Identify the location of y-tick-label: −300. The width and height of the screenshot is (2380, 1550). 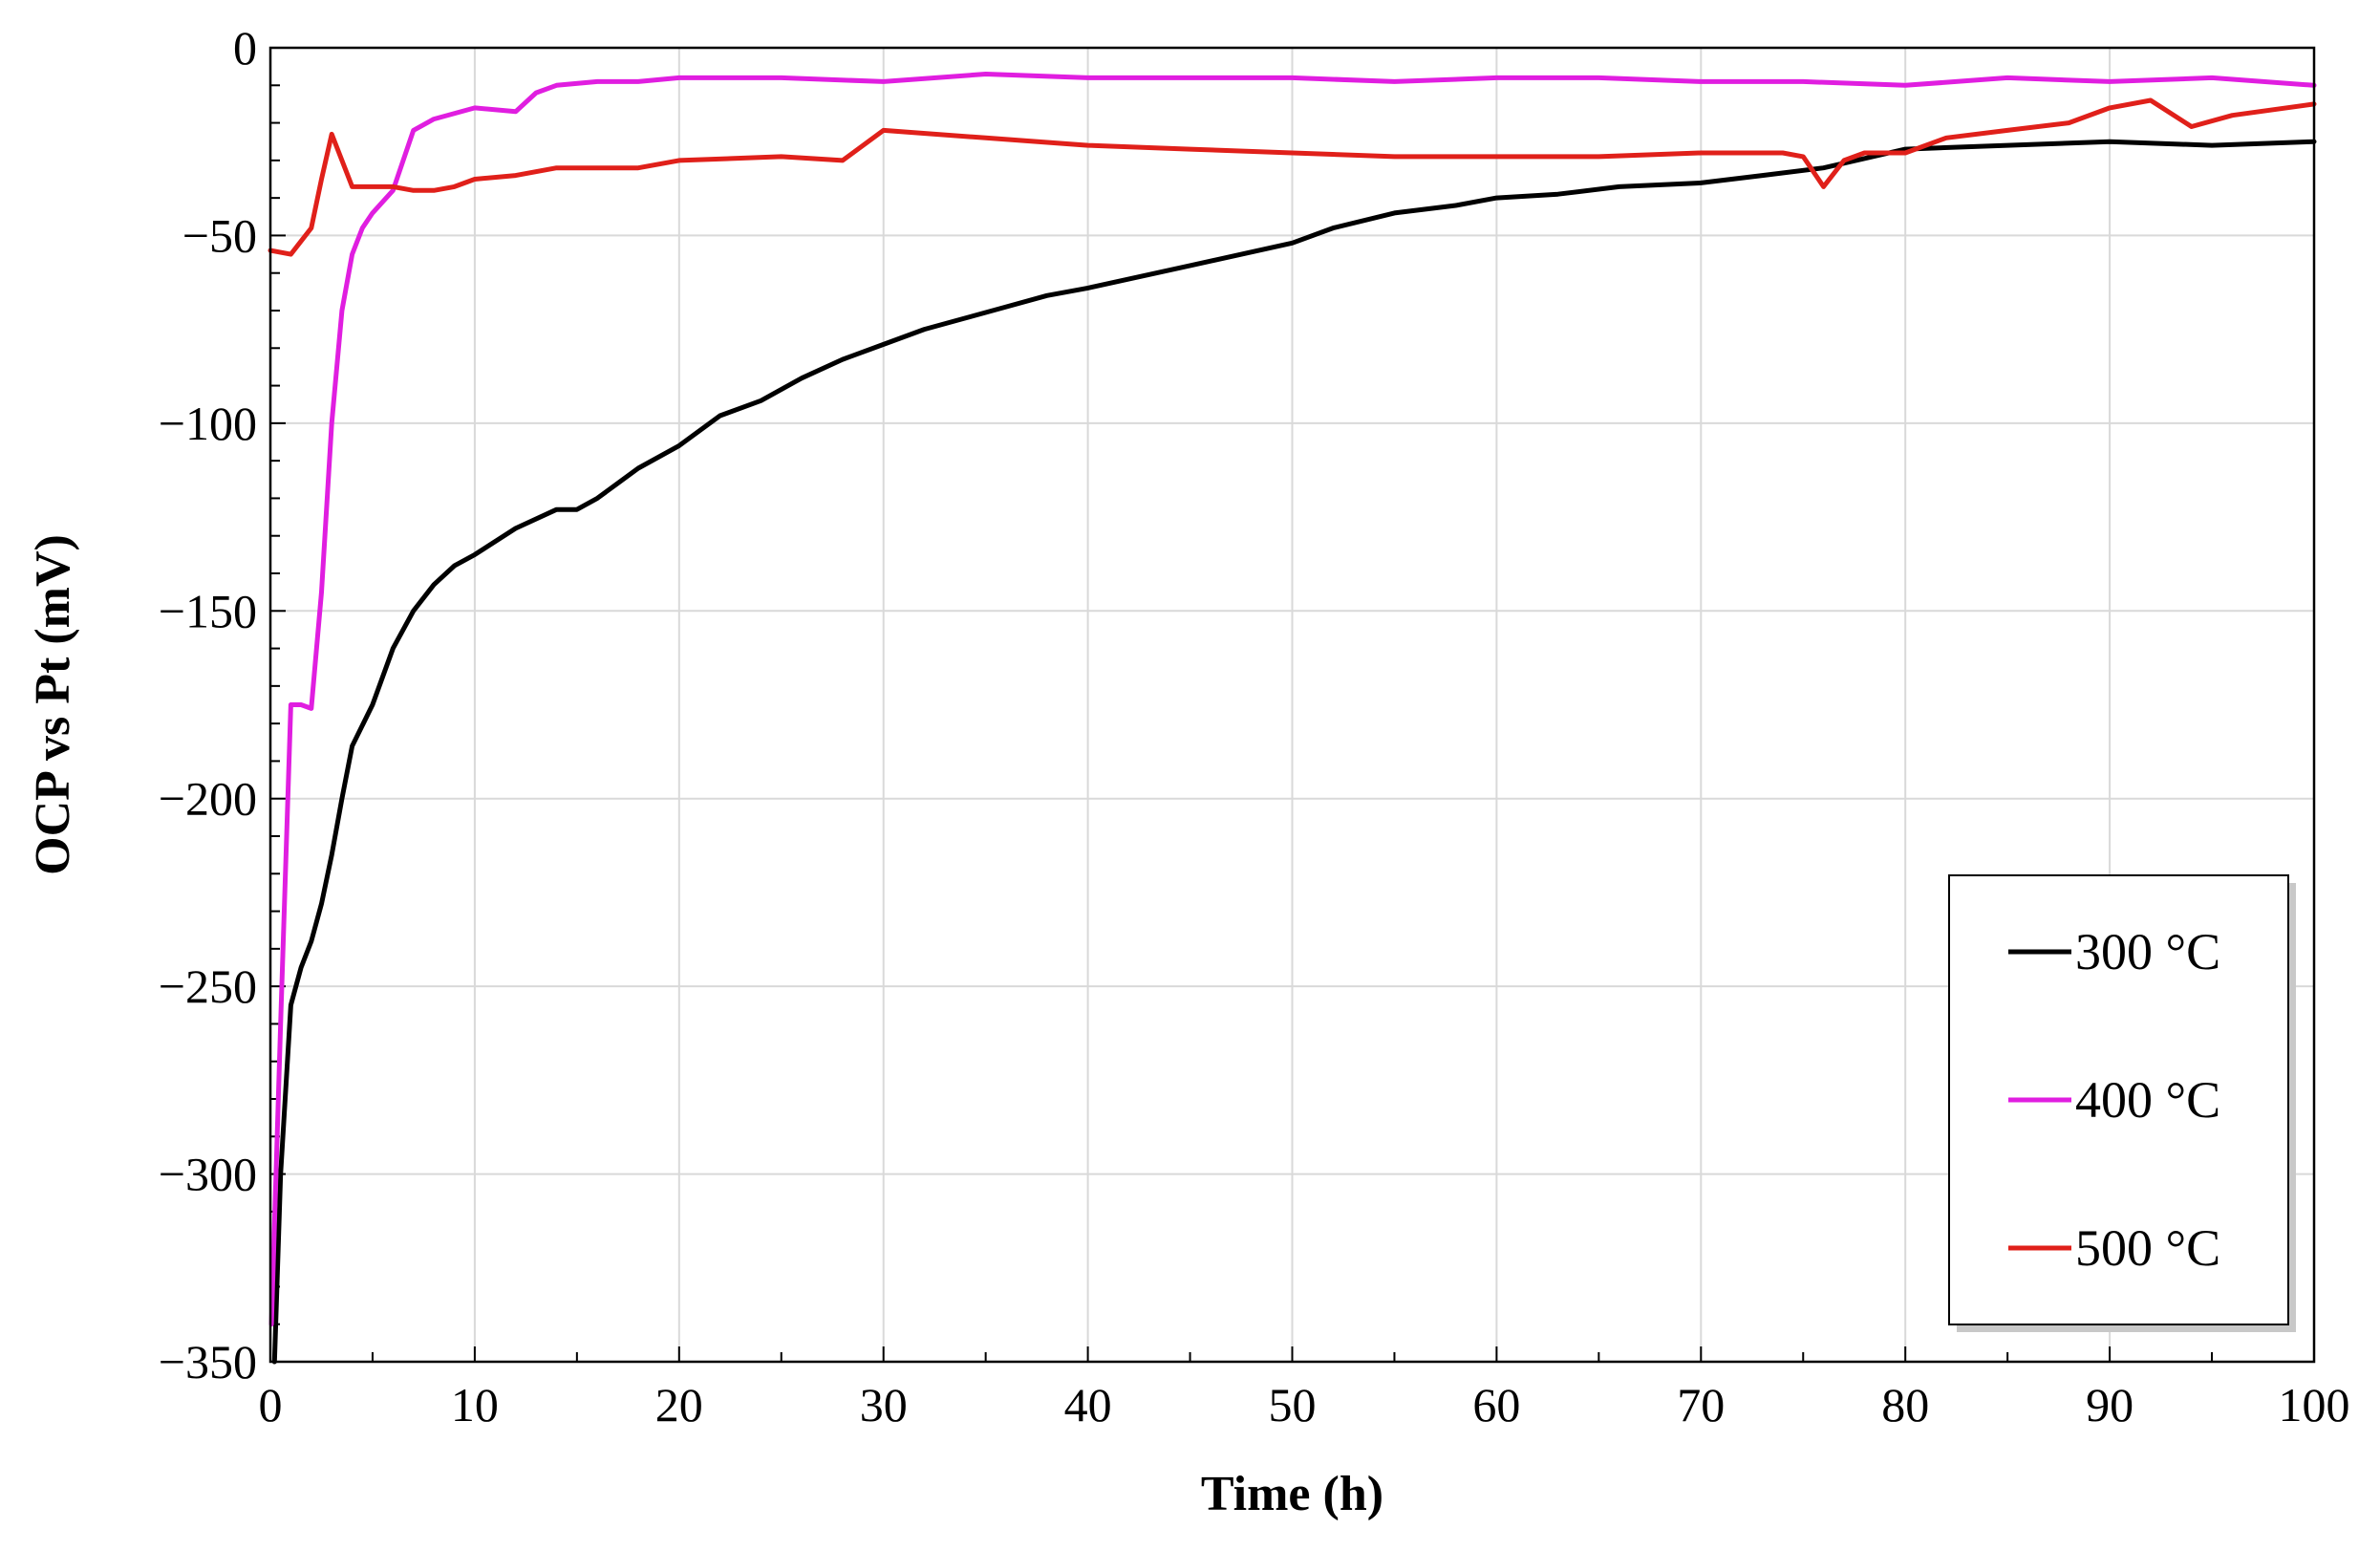
(208, 1174).